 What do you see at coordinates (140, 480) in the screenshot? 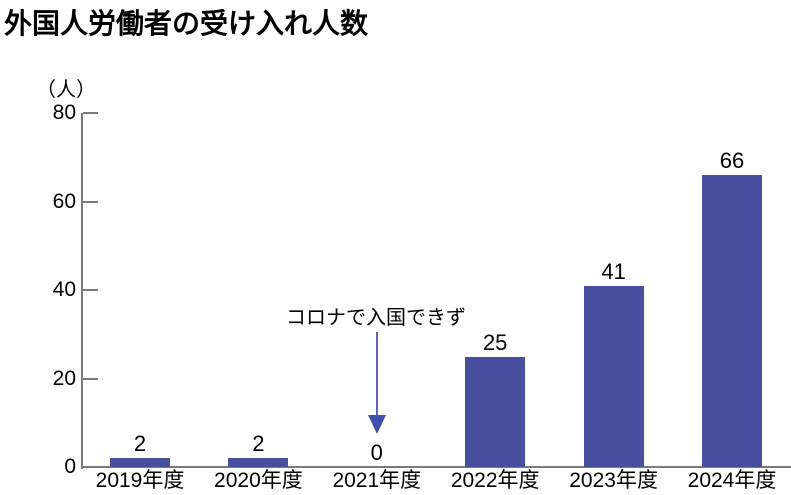
I see `x-category-label: 2019年度` at bounding box center [140, 480].